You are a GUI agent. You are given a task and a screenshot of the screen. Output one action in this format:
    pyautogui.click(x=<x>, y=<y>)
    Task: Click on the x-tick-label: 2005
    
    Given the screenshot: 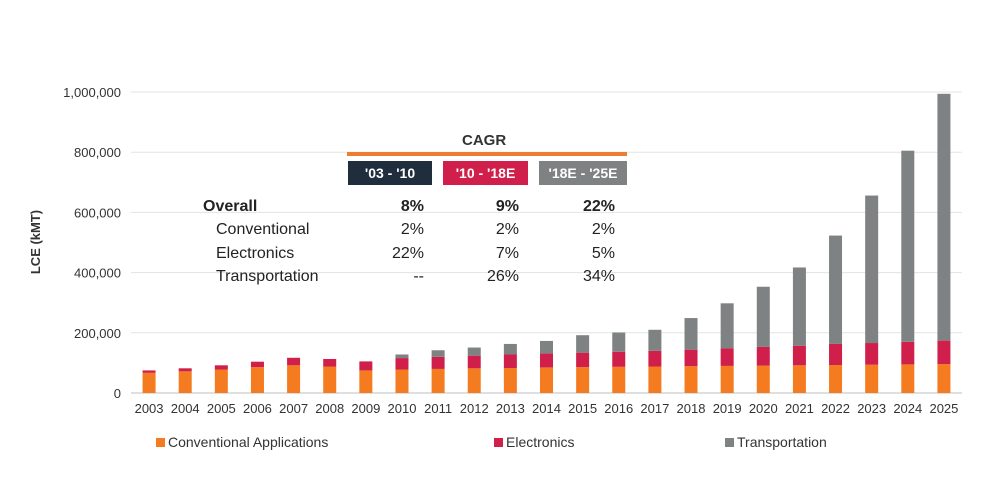 What is the action you would take?
    pyautogui.click(x=221, y=408)
    